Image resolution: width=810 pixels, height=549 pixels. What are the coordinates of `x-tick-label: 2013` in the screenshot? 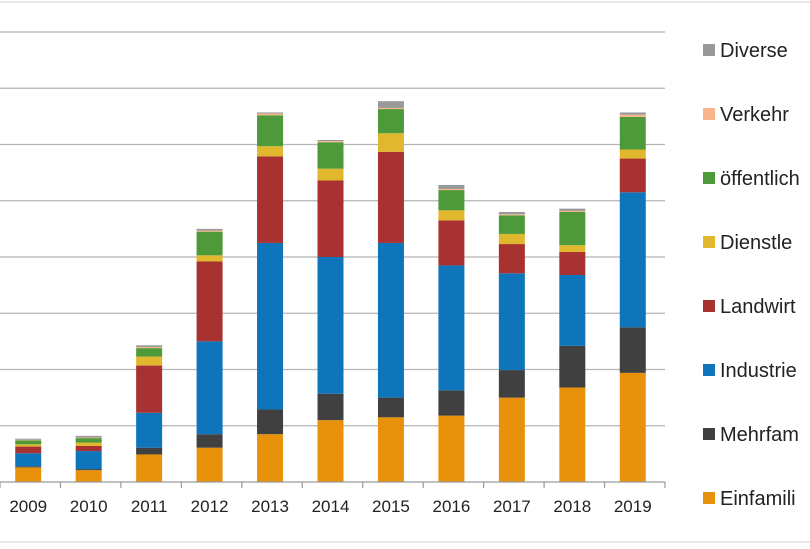 It's located at (270, 506).